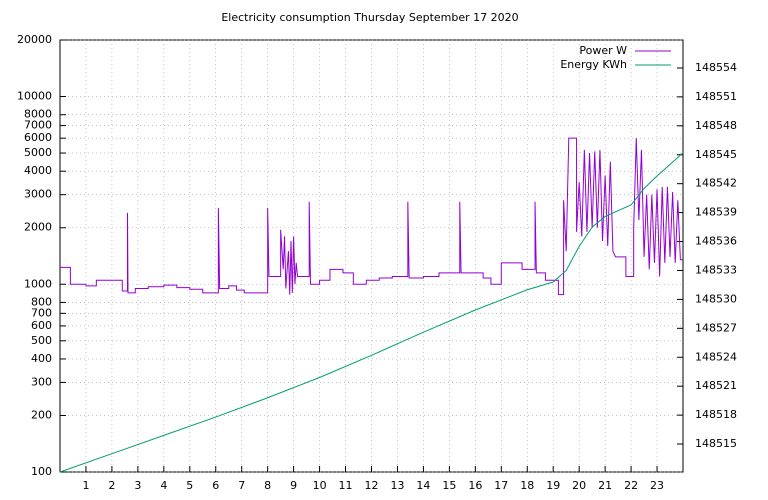 The width and height of the screenshot is (768, 500). What do you see at coordinates (593, 64) in the screenshot?
I see `legend-label: Energy KWh` at bounding box center [593, 64].